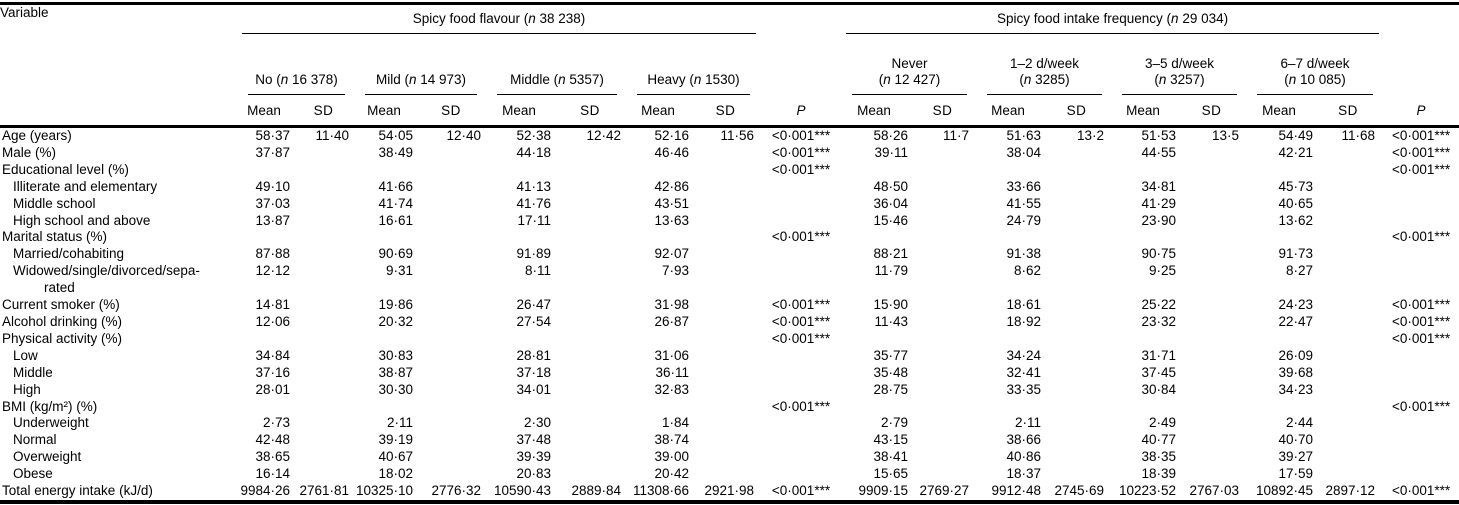 The width and height of the screenshot is (1459, 505). Describe the element at coordinates (909, 75) in the screenshot. I see `subgroup-header-rule: Never (n 12 427)` at that location.